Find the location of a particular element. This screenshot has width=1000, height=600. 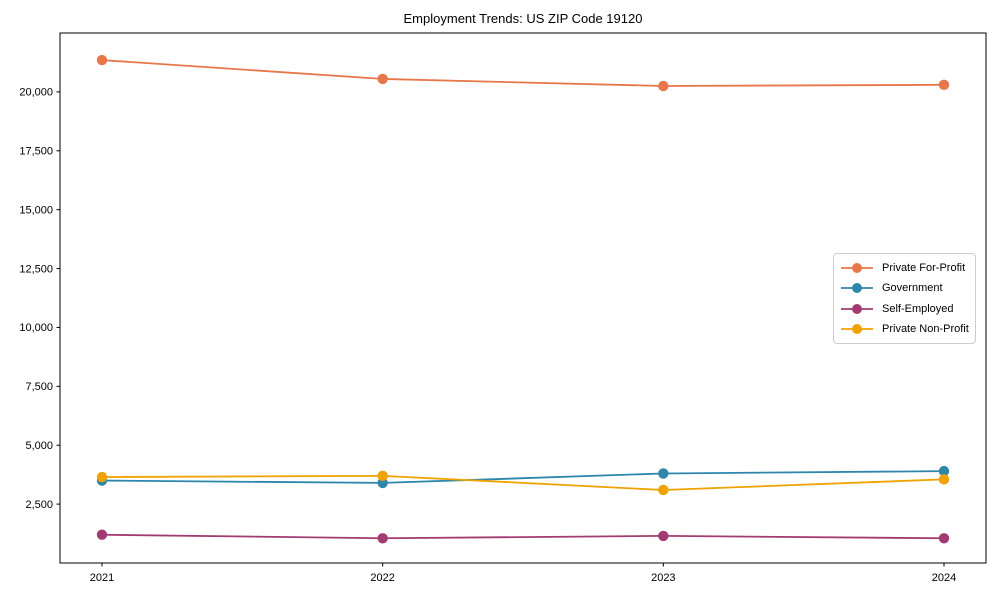

legend-item: Self-Employed is located at coordinates (904, 308).